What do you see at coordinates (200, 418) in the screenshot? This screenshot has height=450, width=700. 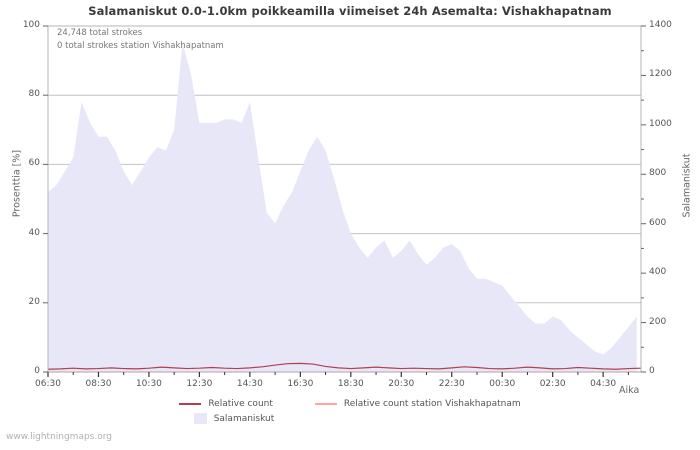 I see `legend-swatch-area-icon` at bounding box center [200, 418].